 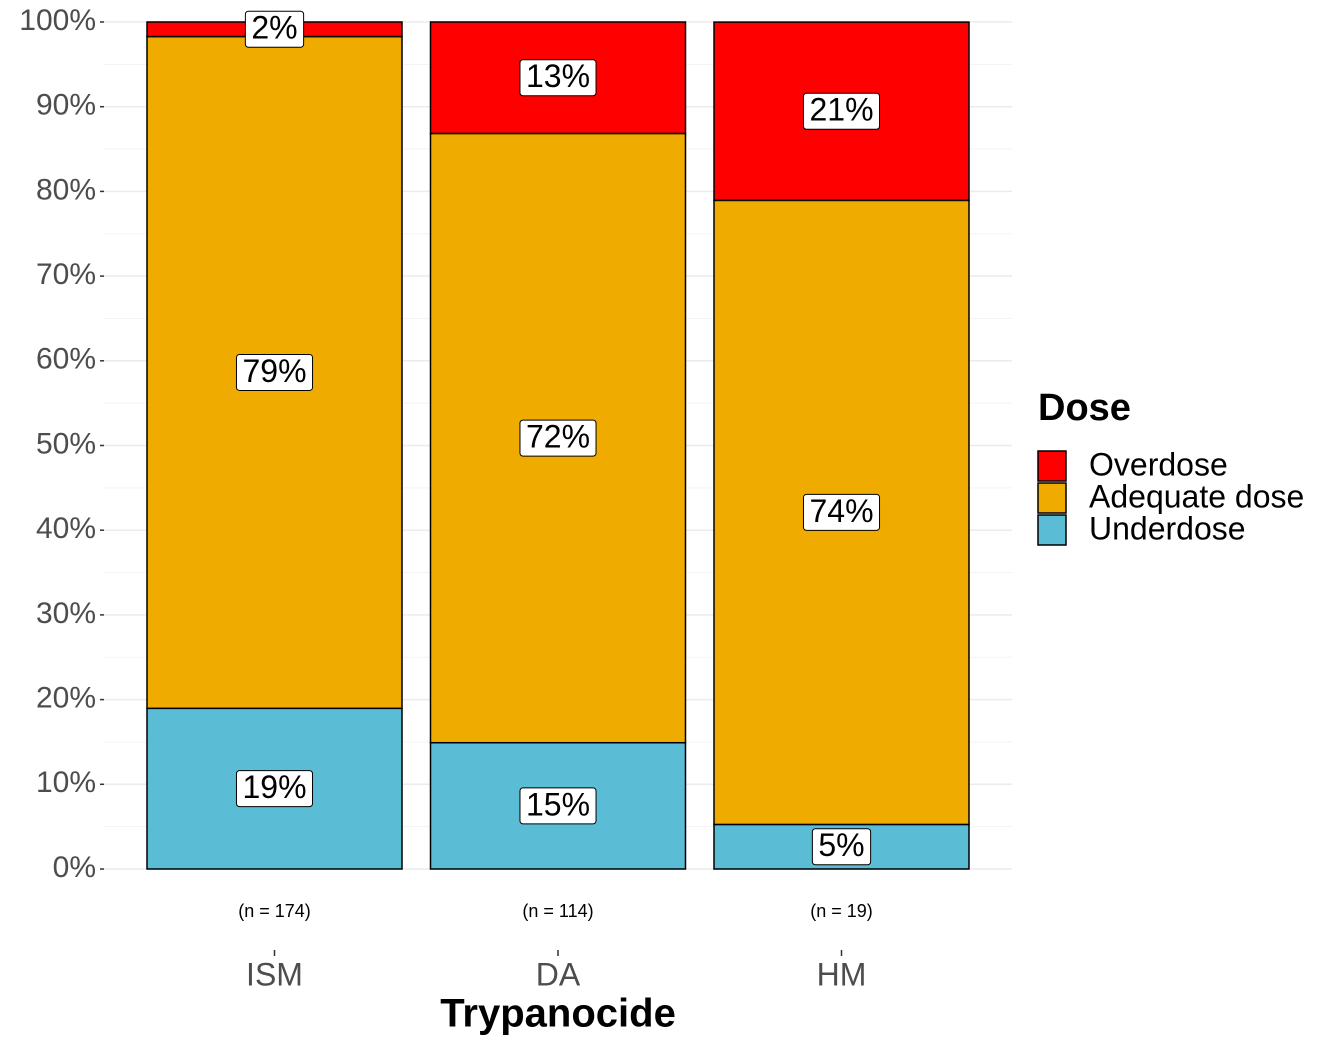 I want to click on legend-label: Underdose, so click(x=1167, y=528).